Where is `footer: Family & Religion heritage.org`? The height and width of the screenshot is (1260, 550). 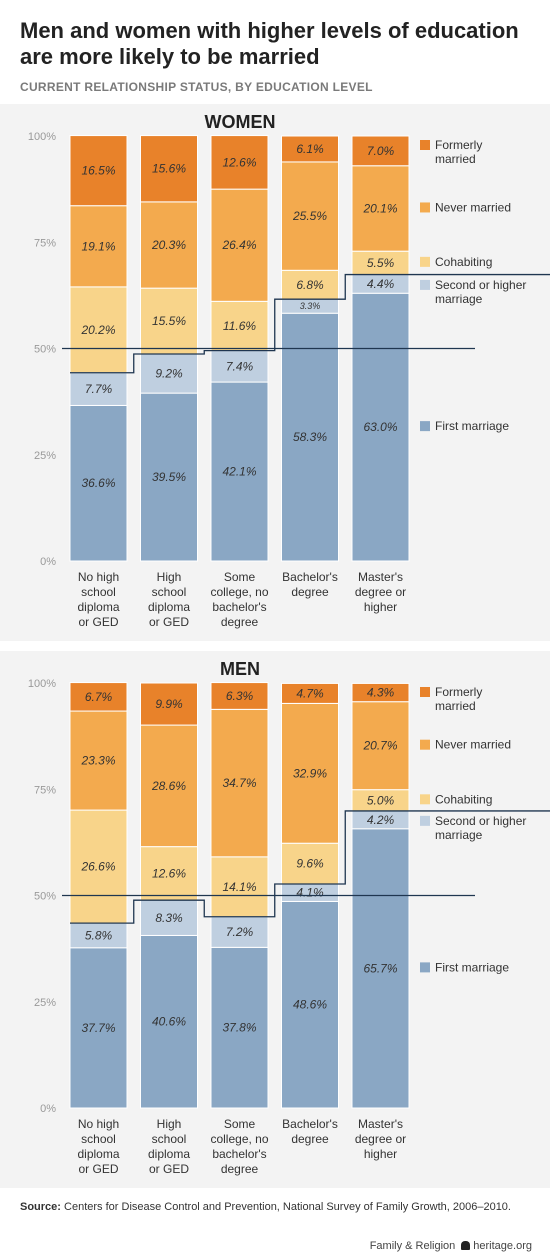
footer: Family & Religion heritage.org is located at coordinates (451, 1246).